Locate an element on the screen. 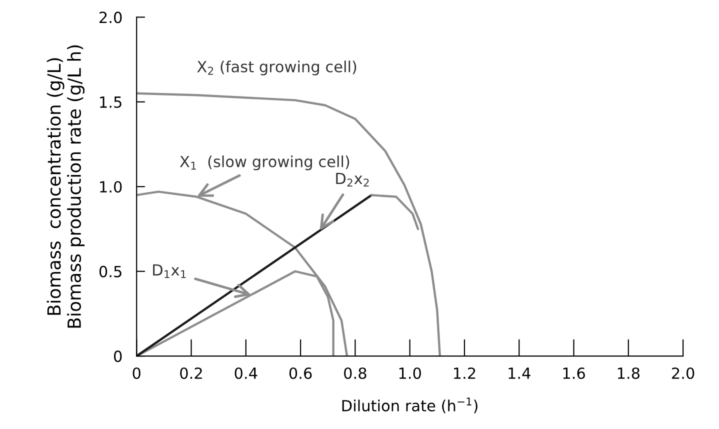 The height and width of the screenshot is (429, 719). y-axis-title: Biomass concentration (g/L) Biomass production rate (g/L h) is located at coordinates (65, 186).